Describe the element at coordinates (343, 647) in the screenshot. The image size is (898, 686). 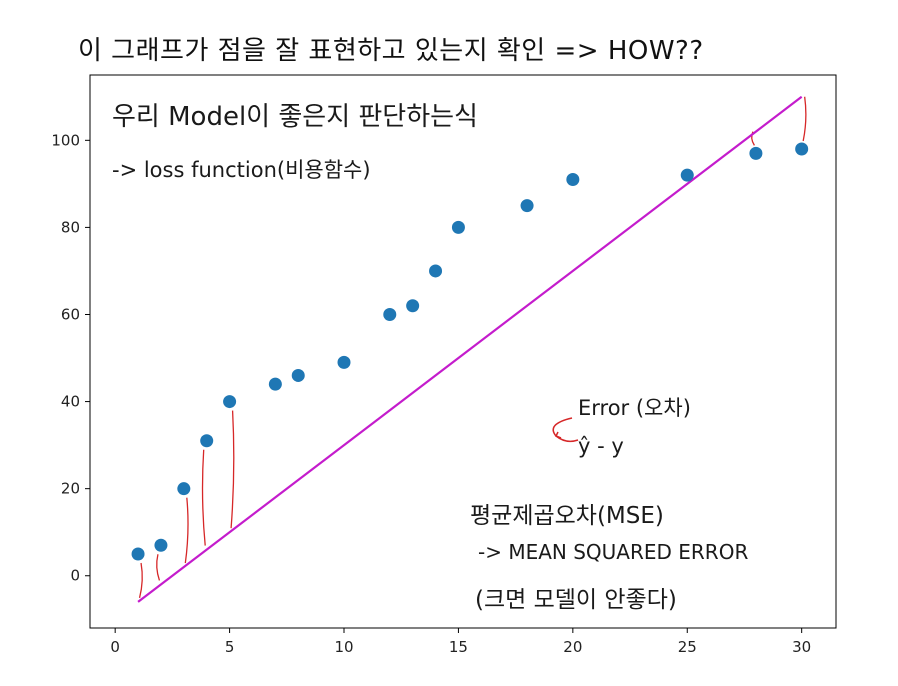
I see `x-tick-label: 10` at that location.